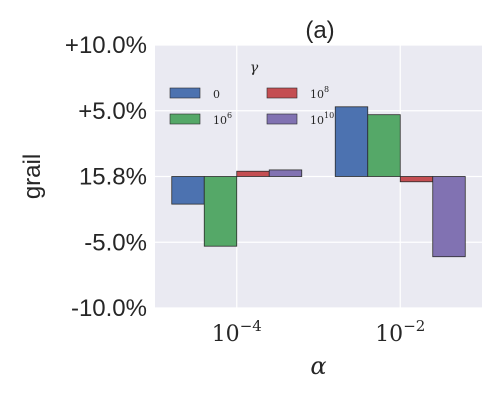  What do you see at coordinates (319, 30) in the screenshot?
I see `chart-title: (a)` at bounding box center [319, 30].